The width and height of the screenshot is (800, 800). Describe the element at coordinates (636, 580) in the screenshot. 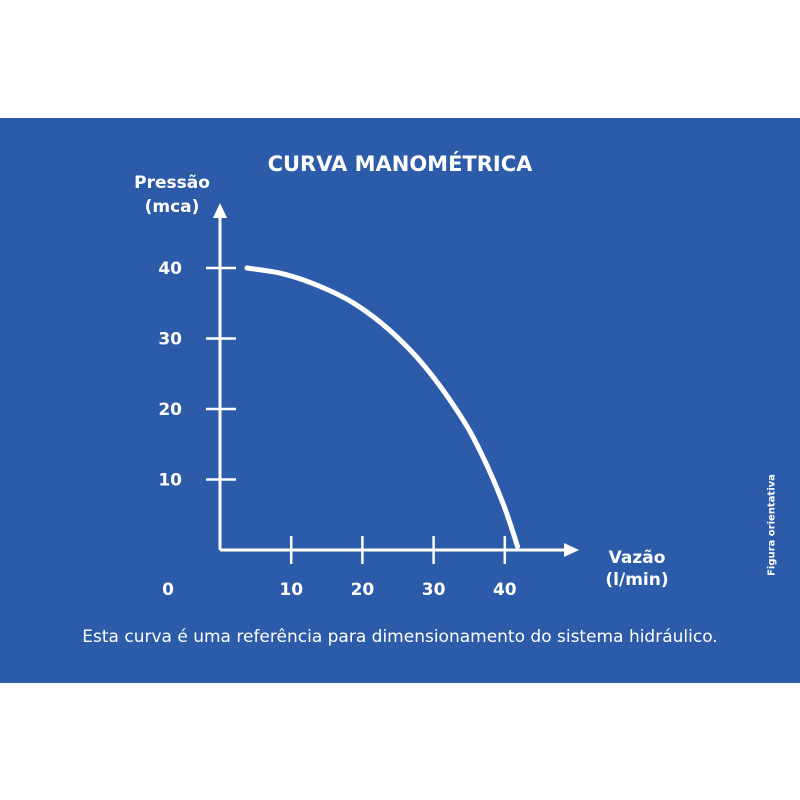

I see `x-axis-label-line2: (l/min)` at that location.